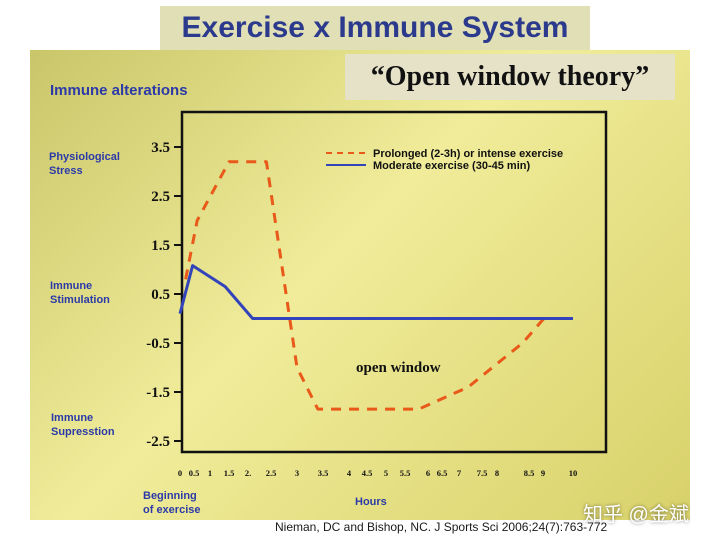 The height and width of the screenshot is (540, 720). I want to click on y-tick-label: 0.5, so click(160, 295).